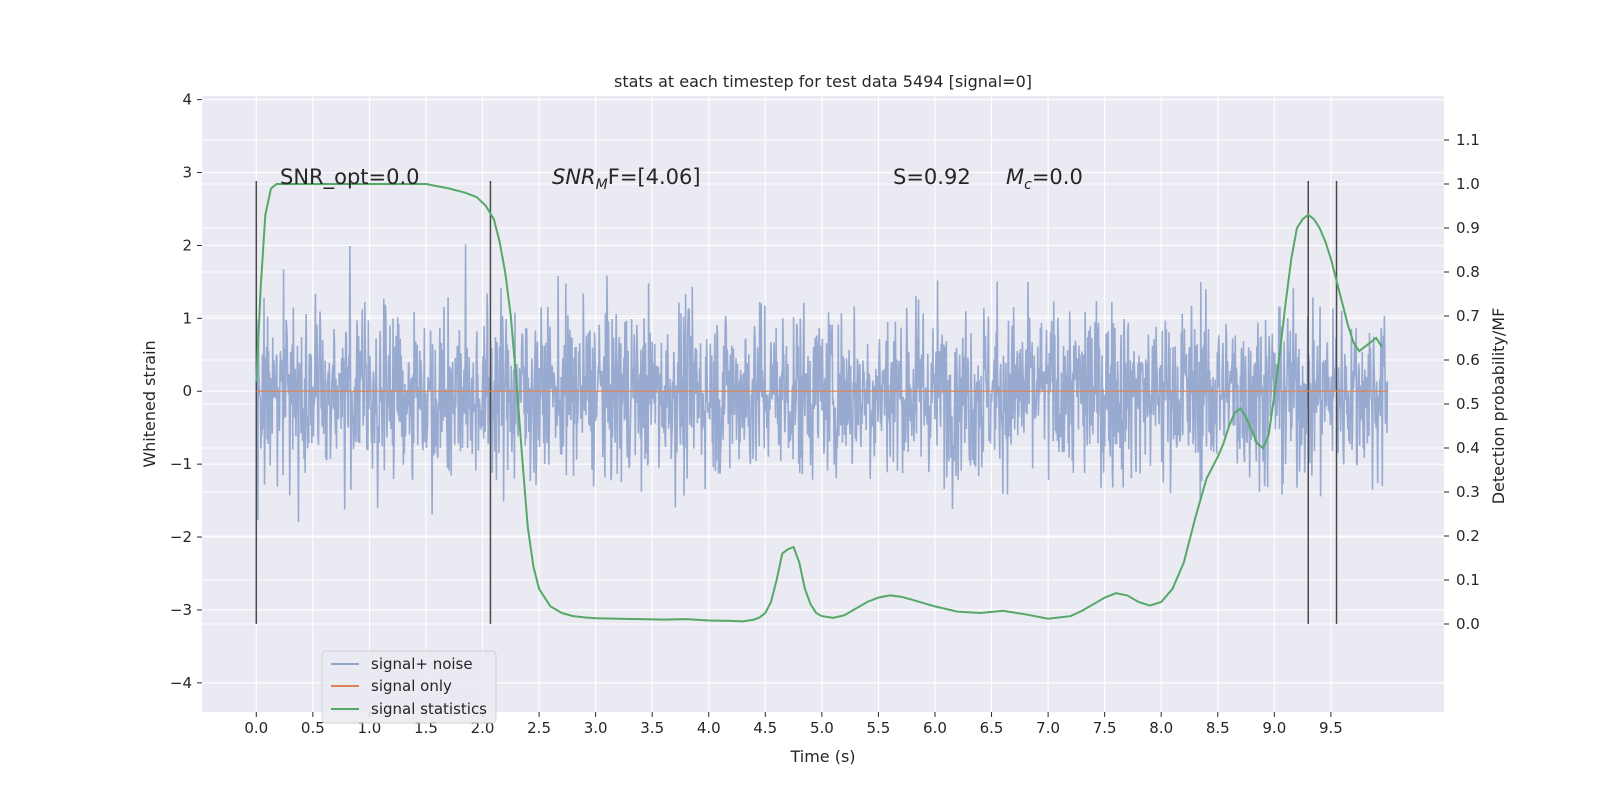  I want to click on x-tick-label: 7.0, so click(1048, 728).